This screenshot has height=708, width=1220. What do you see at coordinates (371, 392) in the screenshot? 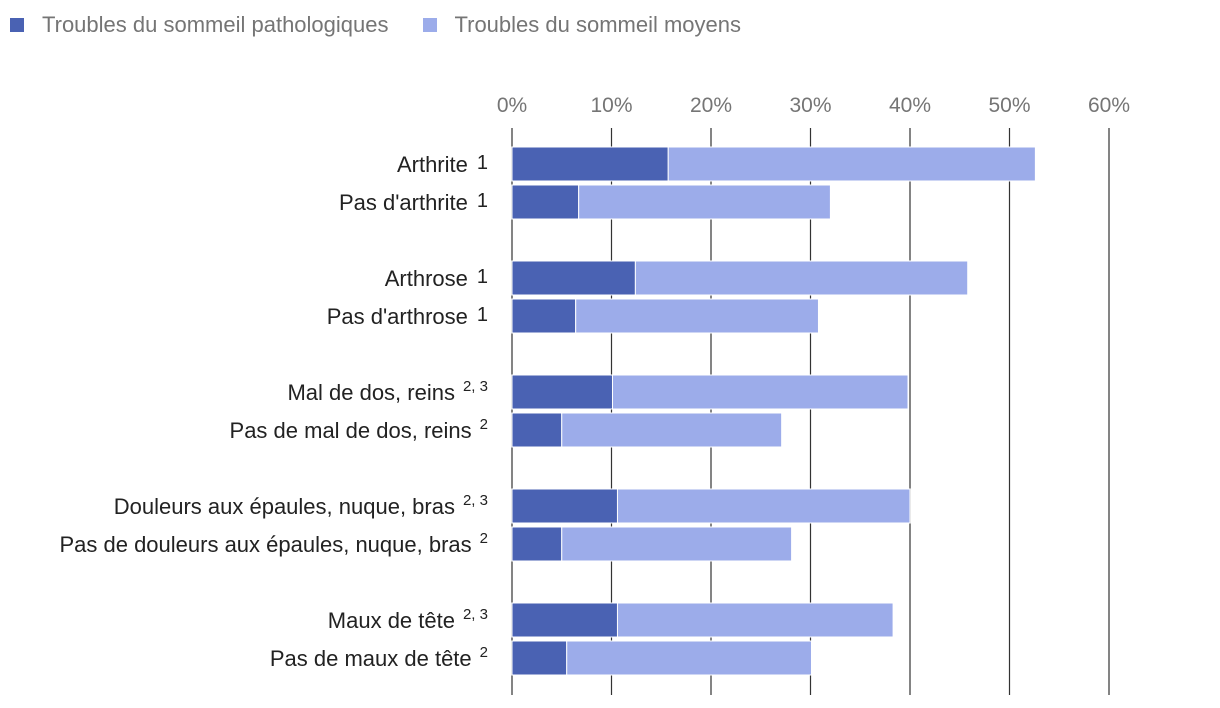
I see `category-label-text: Mal de dos, reins` at bounding box center [371, 392].